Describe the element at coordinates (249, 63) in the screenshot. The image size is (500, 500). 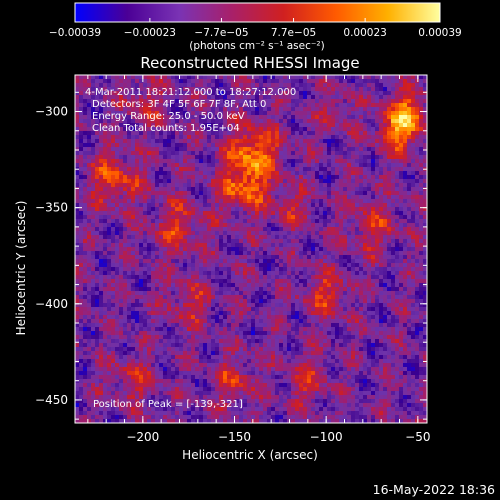
I see `chart-title: Reconstructed RHESSI Image` at that location.